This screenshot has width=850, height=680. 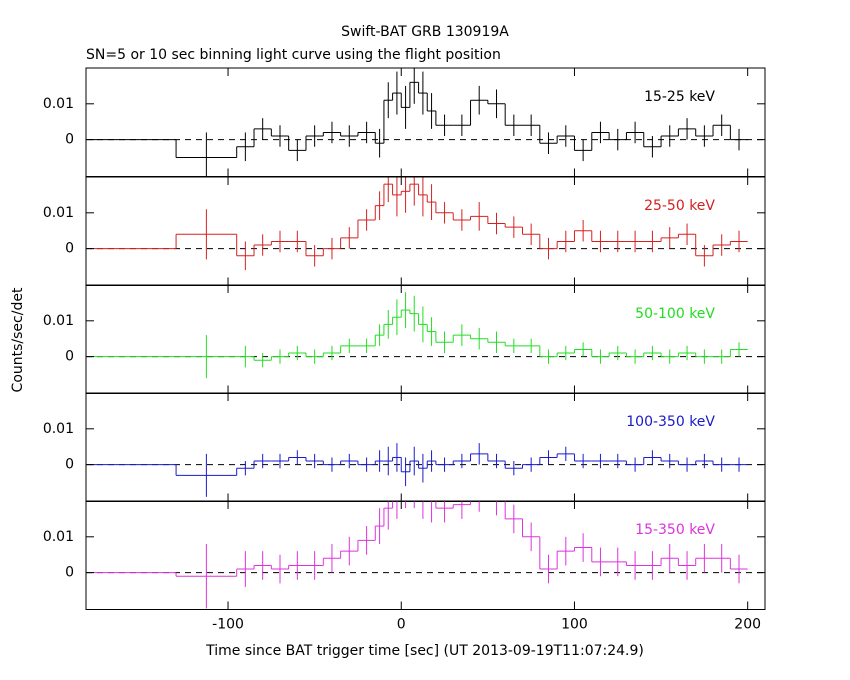 What do you see at coordinates (679, 206) in the screenshot?
I see `panel-label: 25-50 keV` at bounding box center [679, 206].